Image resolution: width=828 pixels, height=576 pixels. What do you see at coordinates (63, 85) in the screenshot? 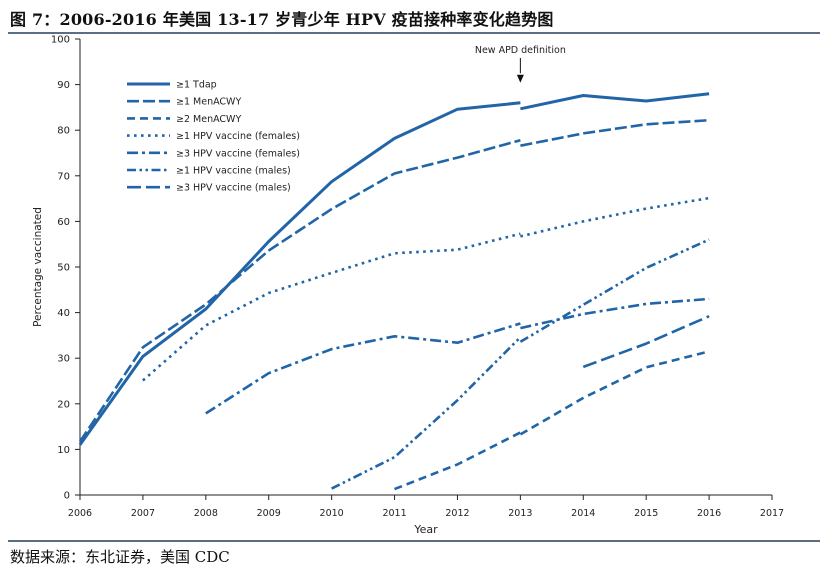
I see `y-tick-label: 90` at bounding box center [63, 85].